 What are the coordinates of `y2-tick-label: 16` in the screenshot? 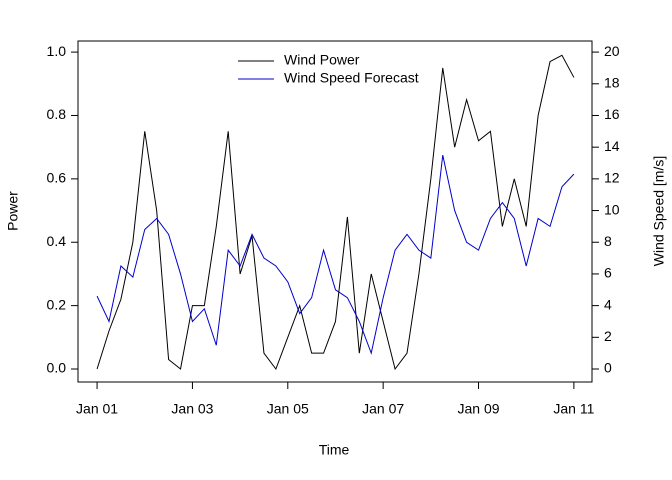 It's located at (612, 114).